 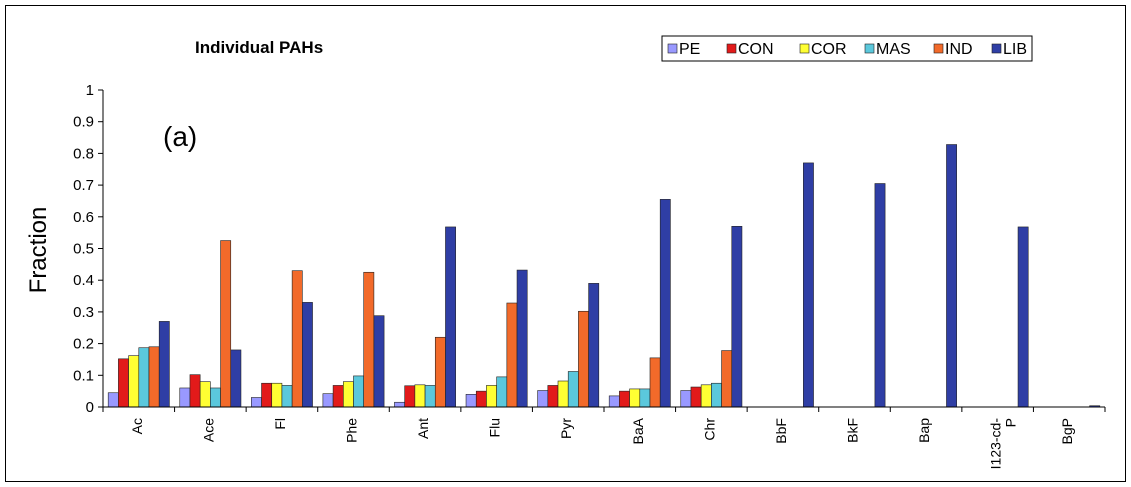 I want to click on legend-swatch-mas, so click(x=869, y=48).